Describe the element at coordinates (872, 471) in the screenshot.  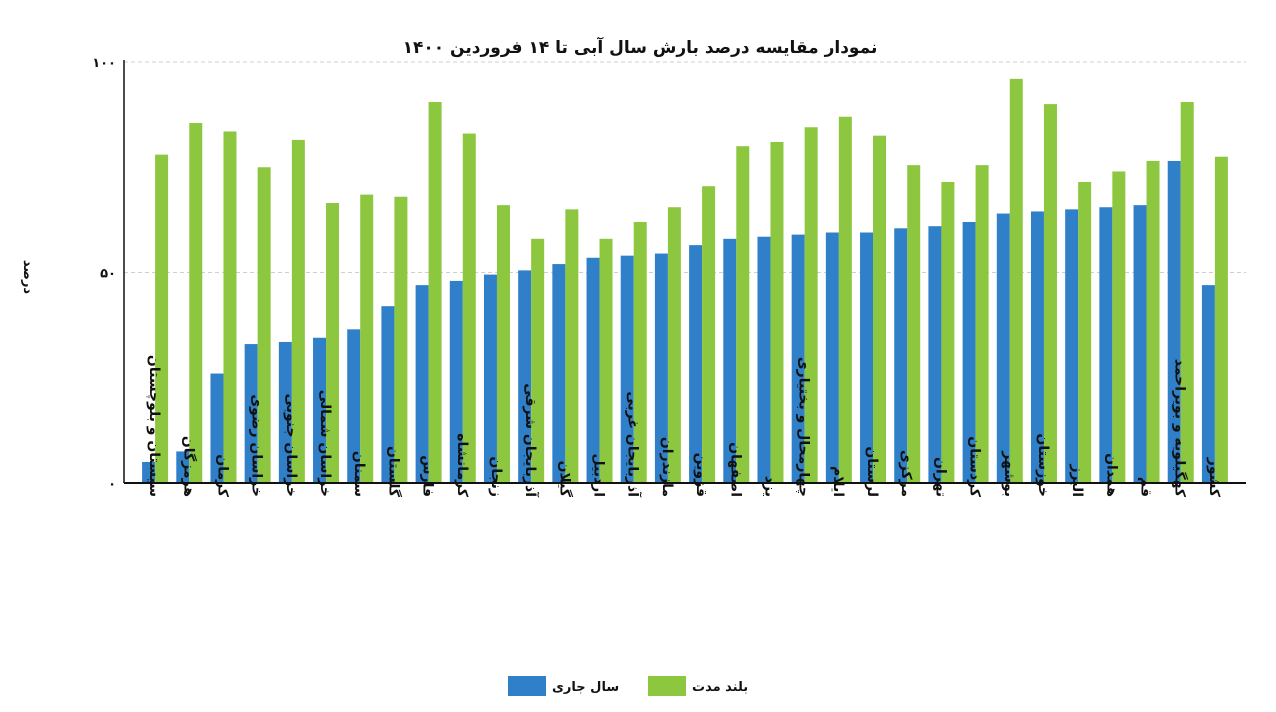
I see `category-label: لرستان` at that location.